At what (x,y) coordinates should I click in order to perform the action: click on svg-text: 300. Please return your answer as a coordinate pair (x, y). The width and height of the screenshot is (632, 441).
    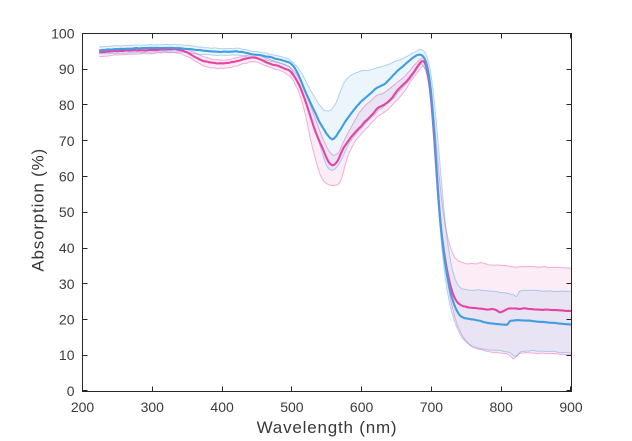
    Looking at the image, I should click on (153, 407).